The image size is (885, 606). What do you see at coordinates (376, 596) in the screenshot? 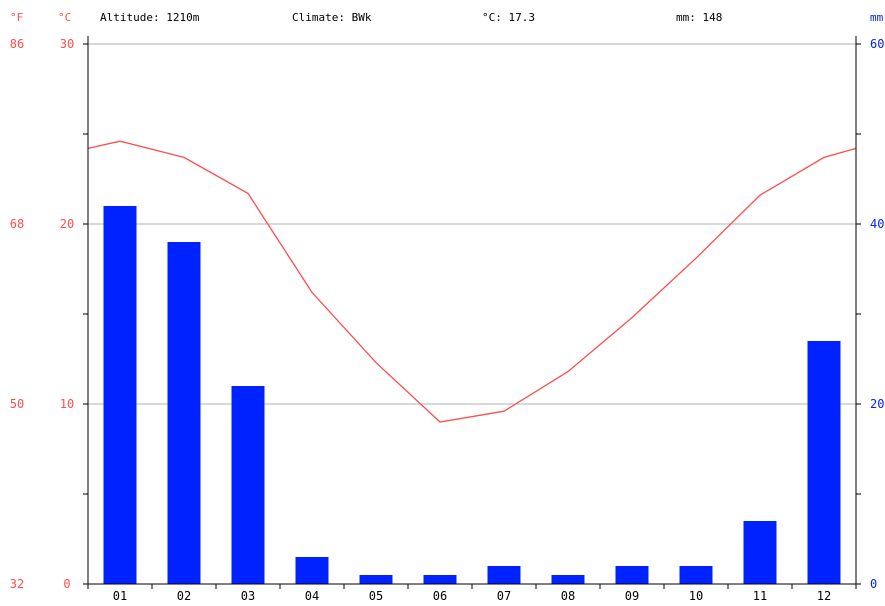
I see `month-tick-label: 05` at bounding box center [376, 596].